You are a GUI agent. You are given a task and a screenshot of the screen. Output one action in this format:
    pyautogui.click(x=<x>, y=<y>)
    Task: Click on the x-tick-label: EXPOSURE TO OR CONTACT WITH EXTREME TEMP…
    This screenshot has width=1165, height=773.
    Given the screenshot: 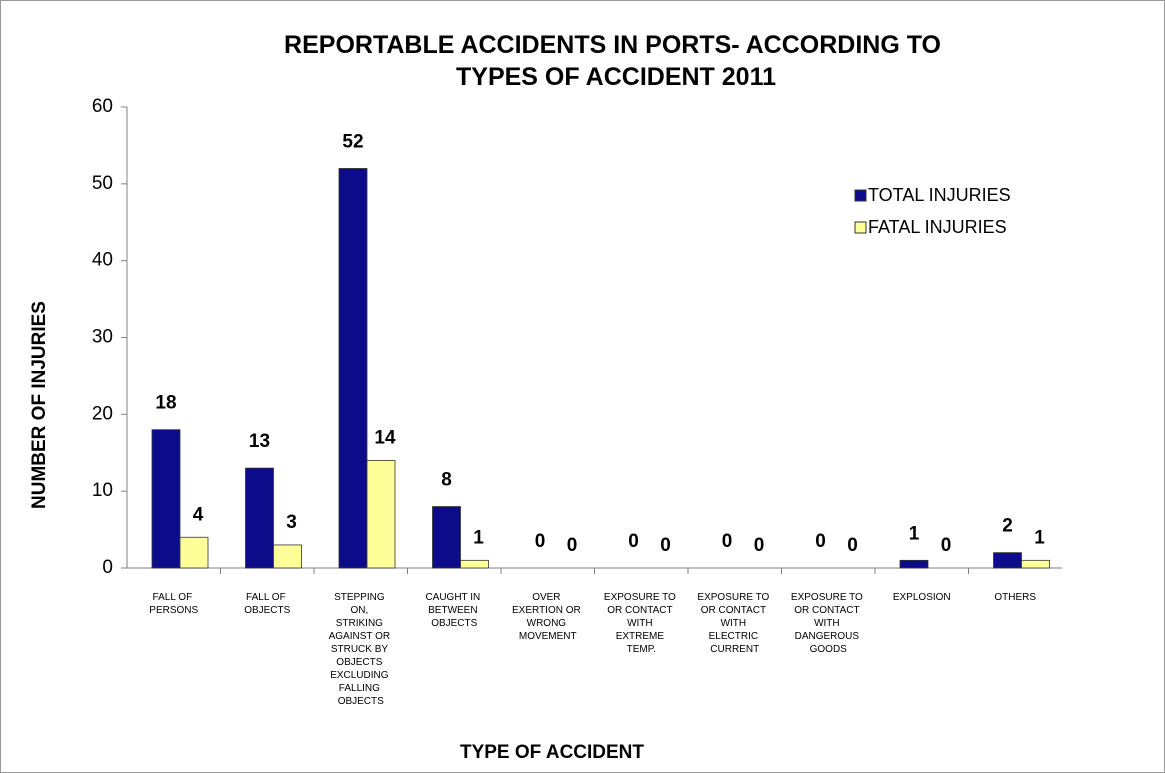 What is the action you would take?
    pyautogui.click(x=641, y=623)
    